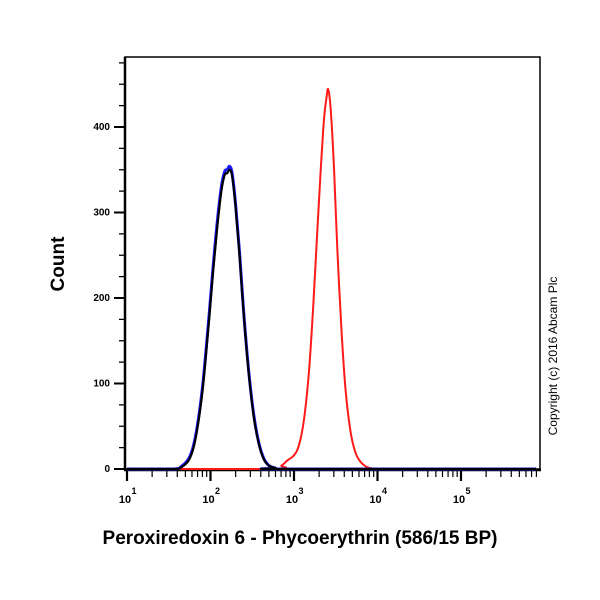 The width and height of the screenshot is (600, 600). What do you see at coordinates (467, 491) in the screenshot?
I see `svg-text: 5` at bounding box center [467, 491].